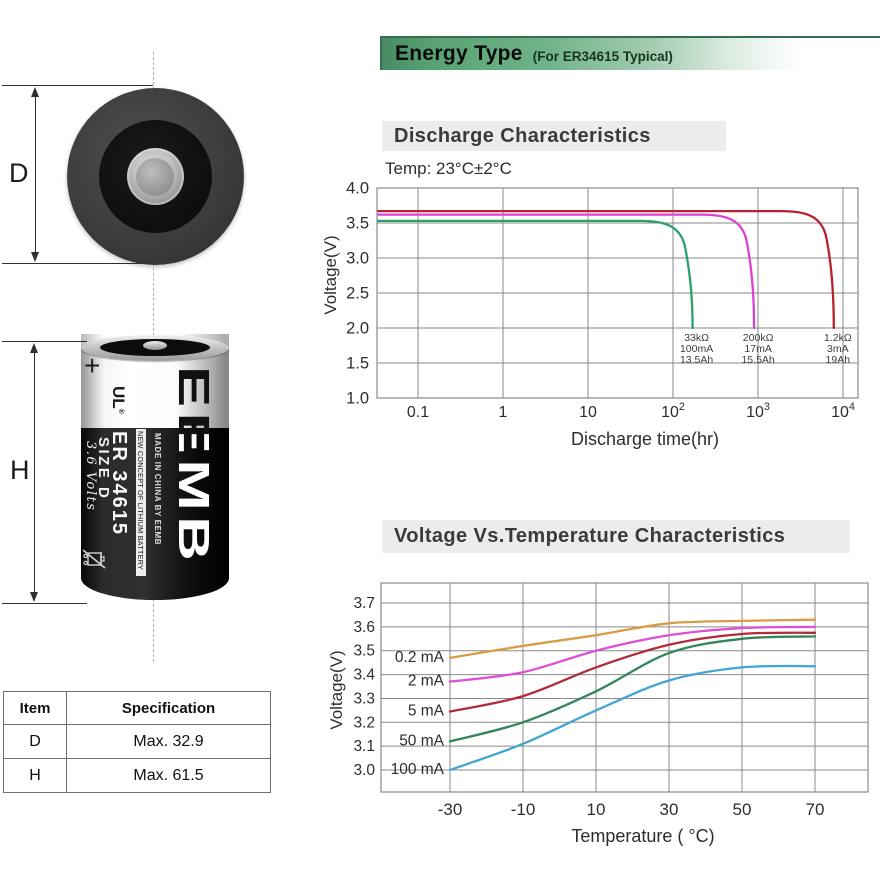  I want to click on dim-h-bottom-line, so click(44, 603).